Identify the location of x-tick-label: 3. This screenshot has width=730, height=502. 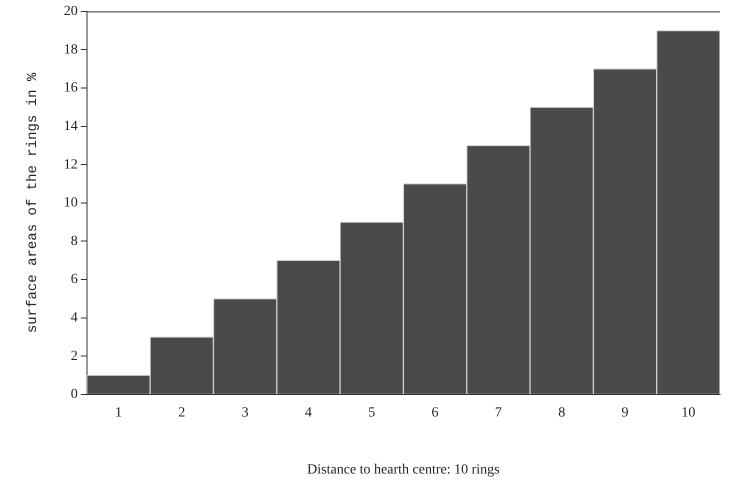
(245, 412).